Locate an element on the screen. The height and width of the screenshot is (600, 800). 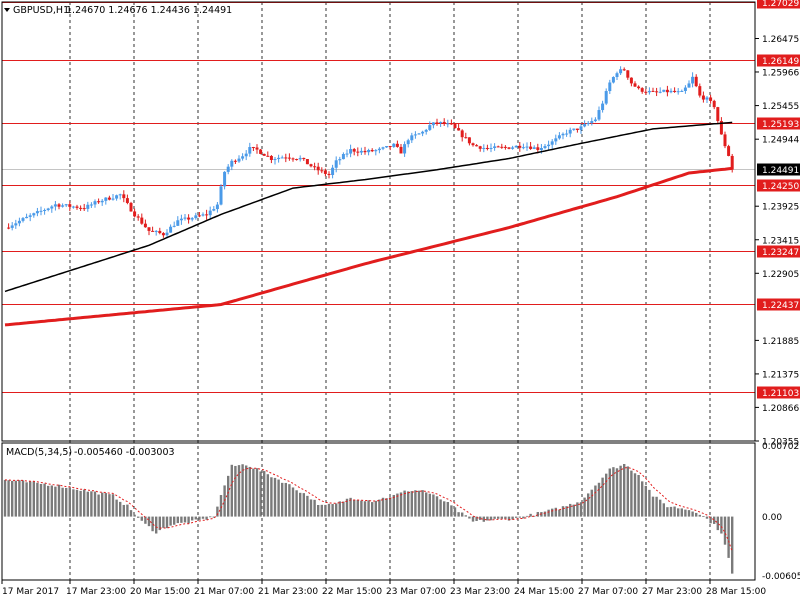
dropdown-triangle-icon is located at coordinates (7, 10).